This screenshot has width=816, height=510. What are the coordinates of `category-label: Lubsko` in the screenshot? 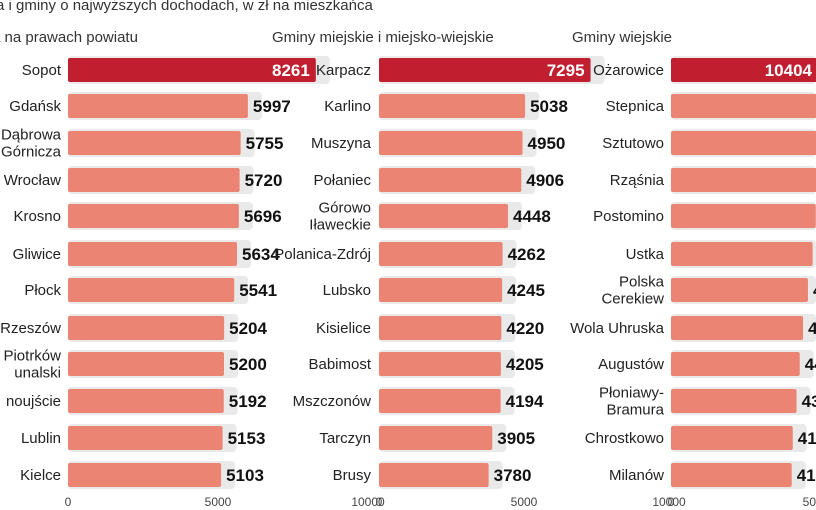 It's located at (347, 290).